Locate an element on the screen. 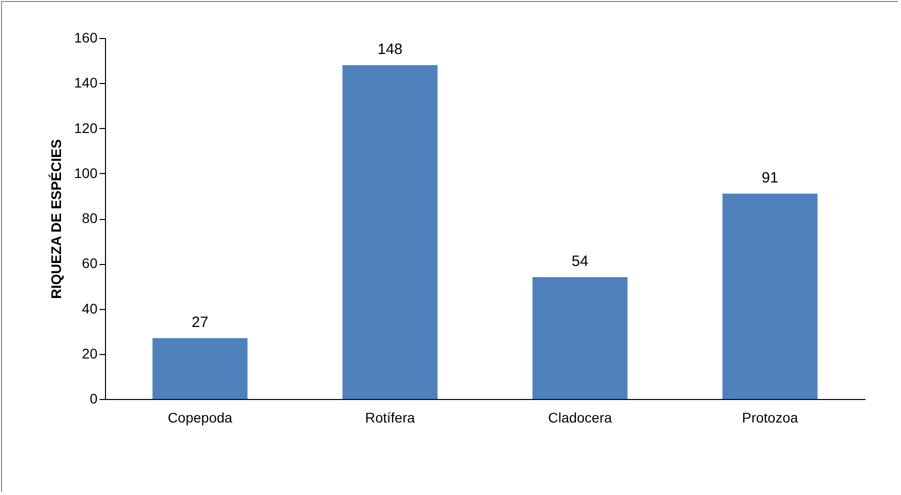 This screenshot has height=495, width=901. y-tick-label: 140 is located at coordinates (86, 82).